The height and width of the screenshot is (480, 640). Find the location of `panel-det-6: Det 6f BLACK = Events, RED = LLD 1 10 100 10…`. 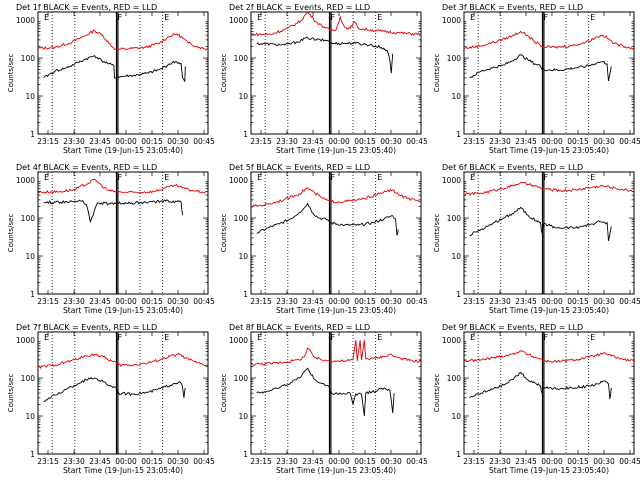

panel-det-6: Det 6f BLACK = Events, RED = LLD 1 10 100 10… is located at coordinates (536, 239).